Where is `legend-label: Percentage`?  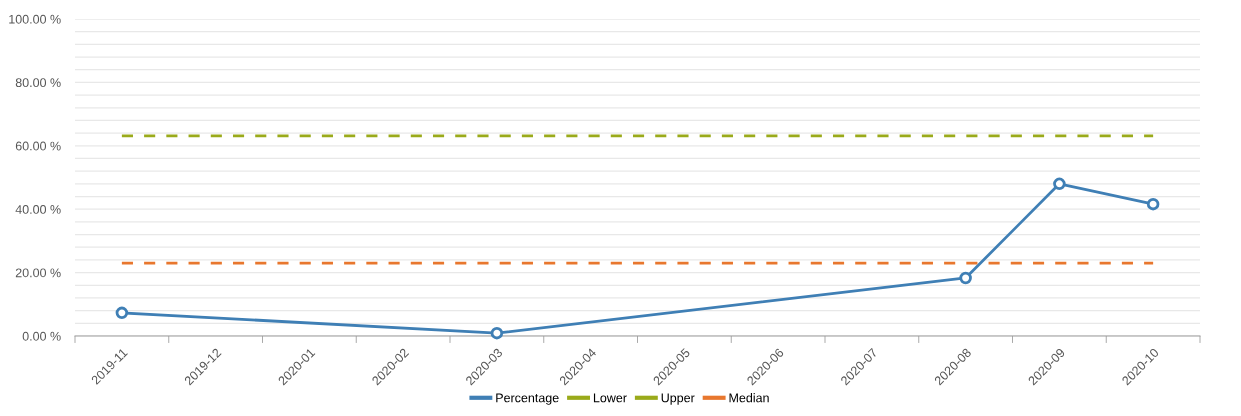
legend-label: Percentage is located at coordinates (527, 399).